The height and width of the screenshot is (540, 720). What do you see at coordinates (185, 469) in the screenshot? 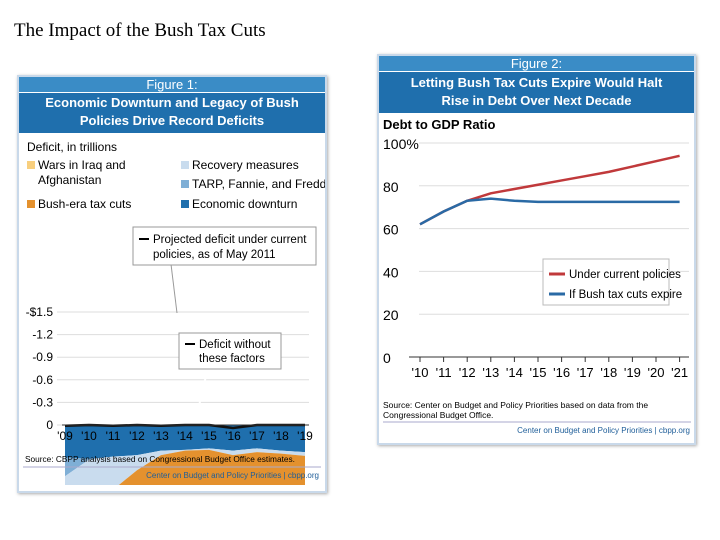
I see `area-recovery-measures` at bounding box center [185, 469].